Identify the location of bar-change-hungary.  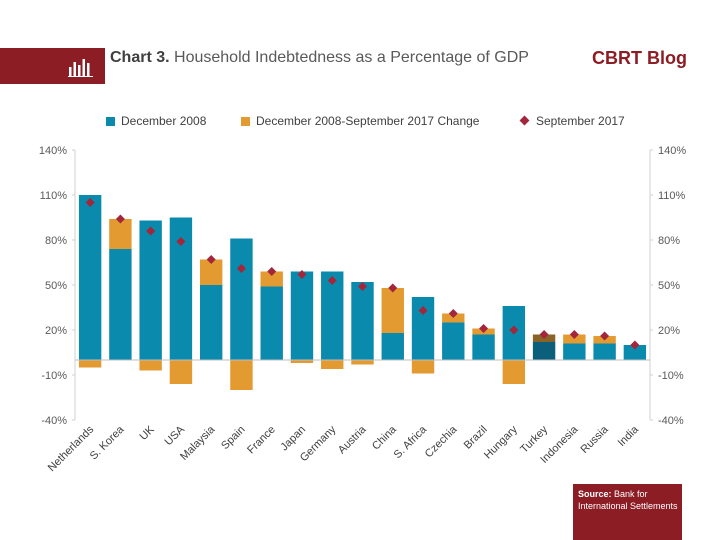
(514, 372).